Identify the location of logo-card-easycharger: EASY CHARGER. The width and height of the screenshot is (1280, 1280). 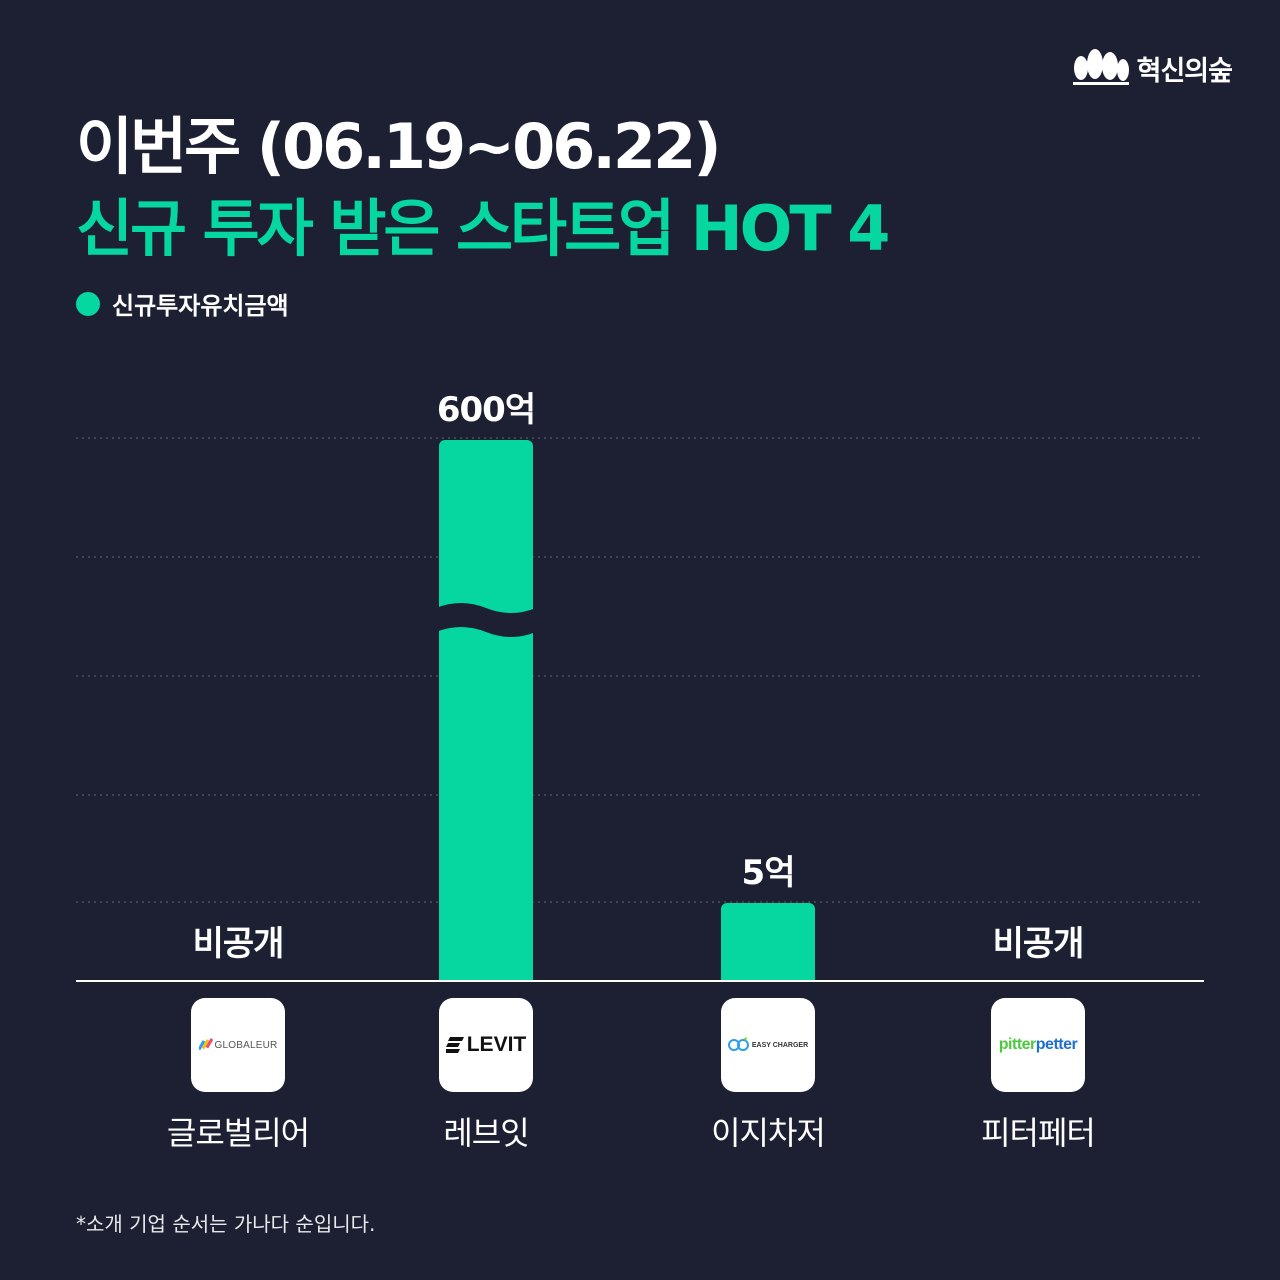
(768, 1045).